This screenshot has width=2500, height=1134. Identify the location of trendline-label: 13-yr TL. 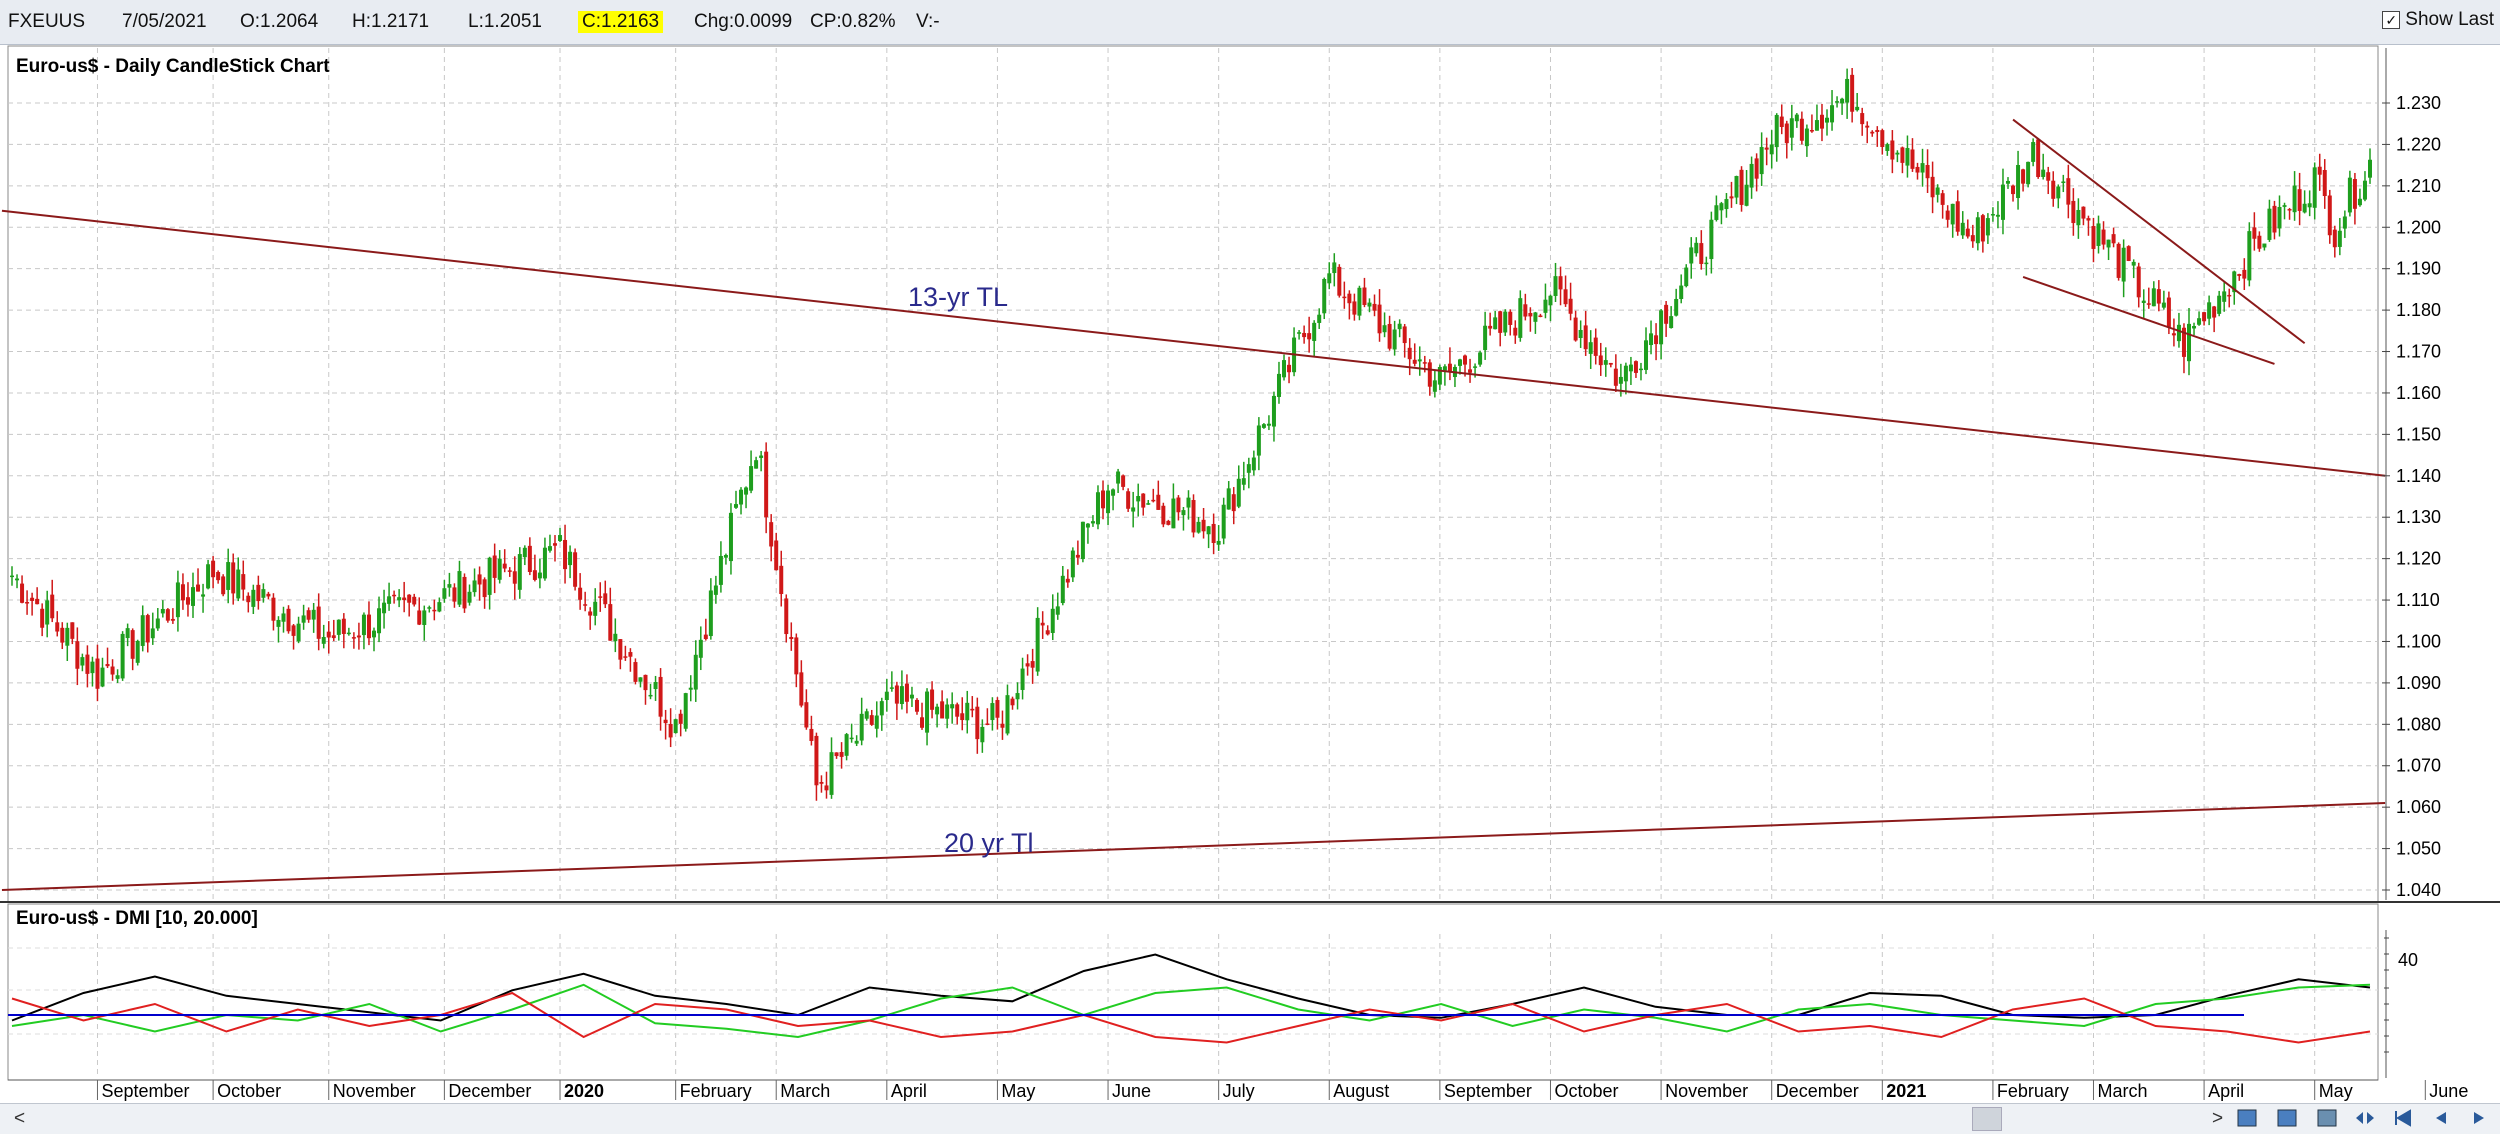
(958, 297).